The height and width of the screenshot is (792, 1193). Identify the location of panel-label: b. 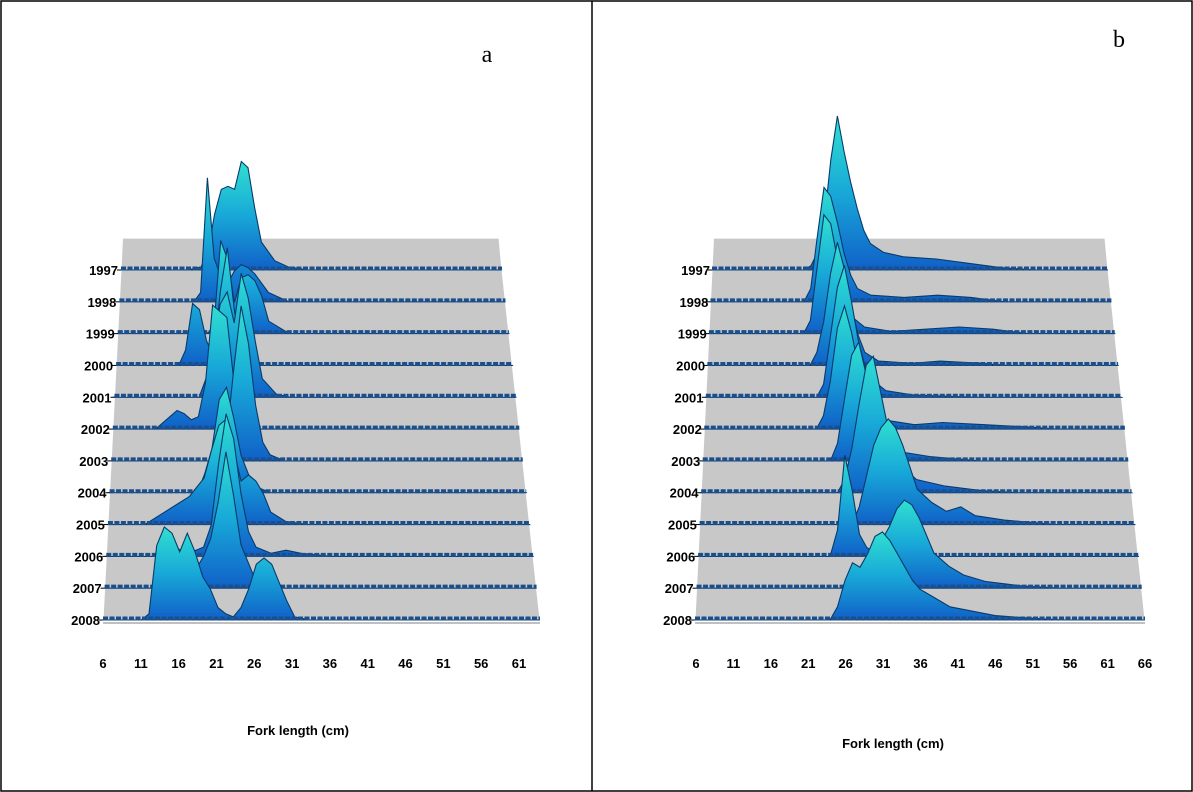
(1119, 40).